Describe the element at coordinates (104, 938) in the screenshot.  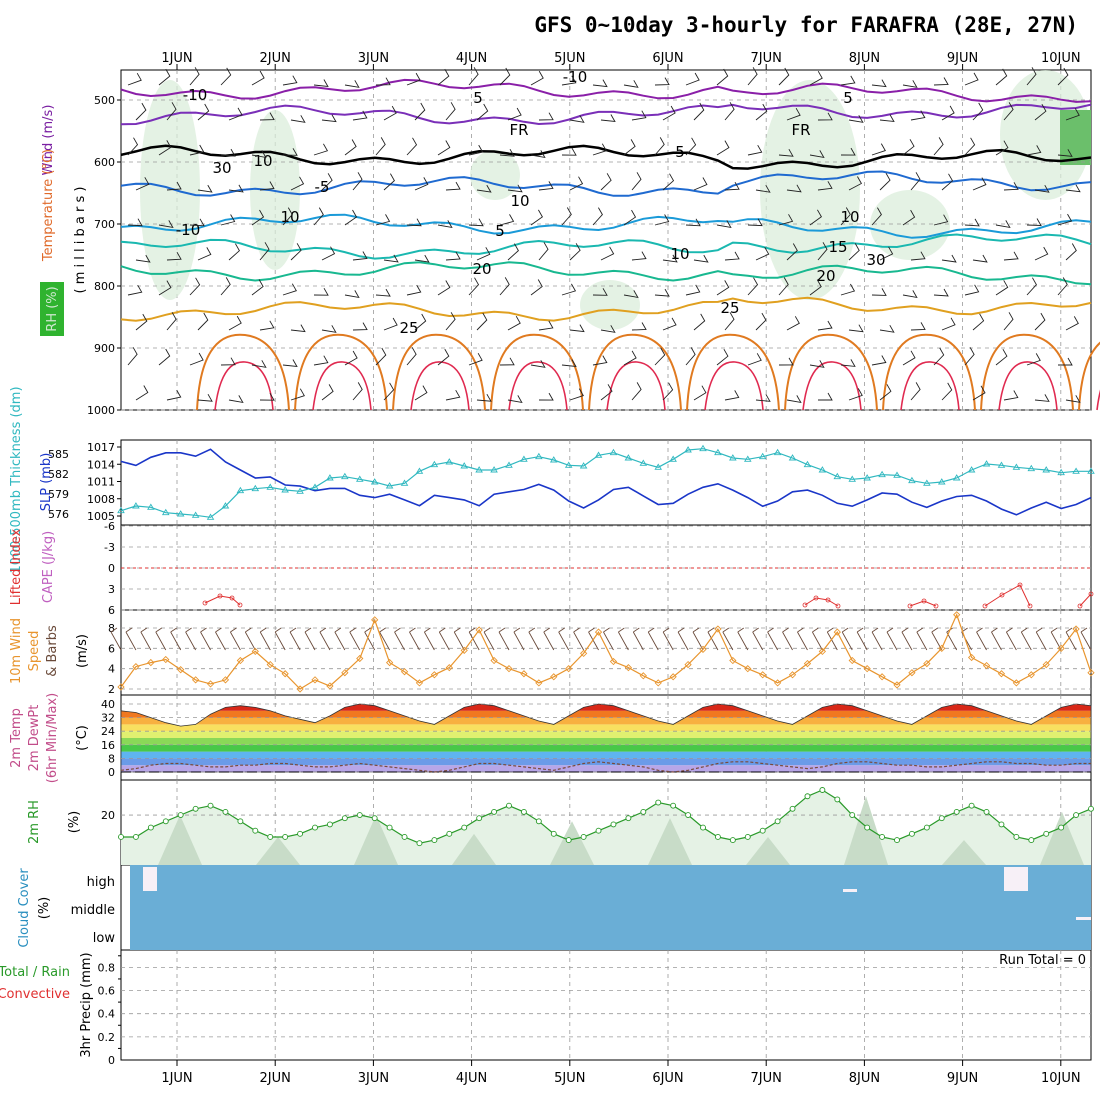
I see `cloud-level-label: low` at that location.